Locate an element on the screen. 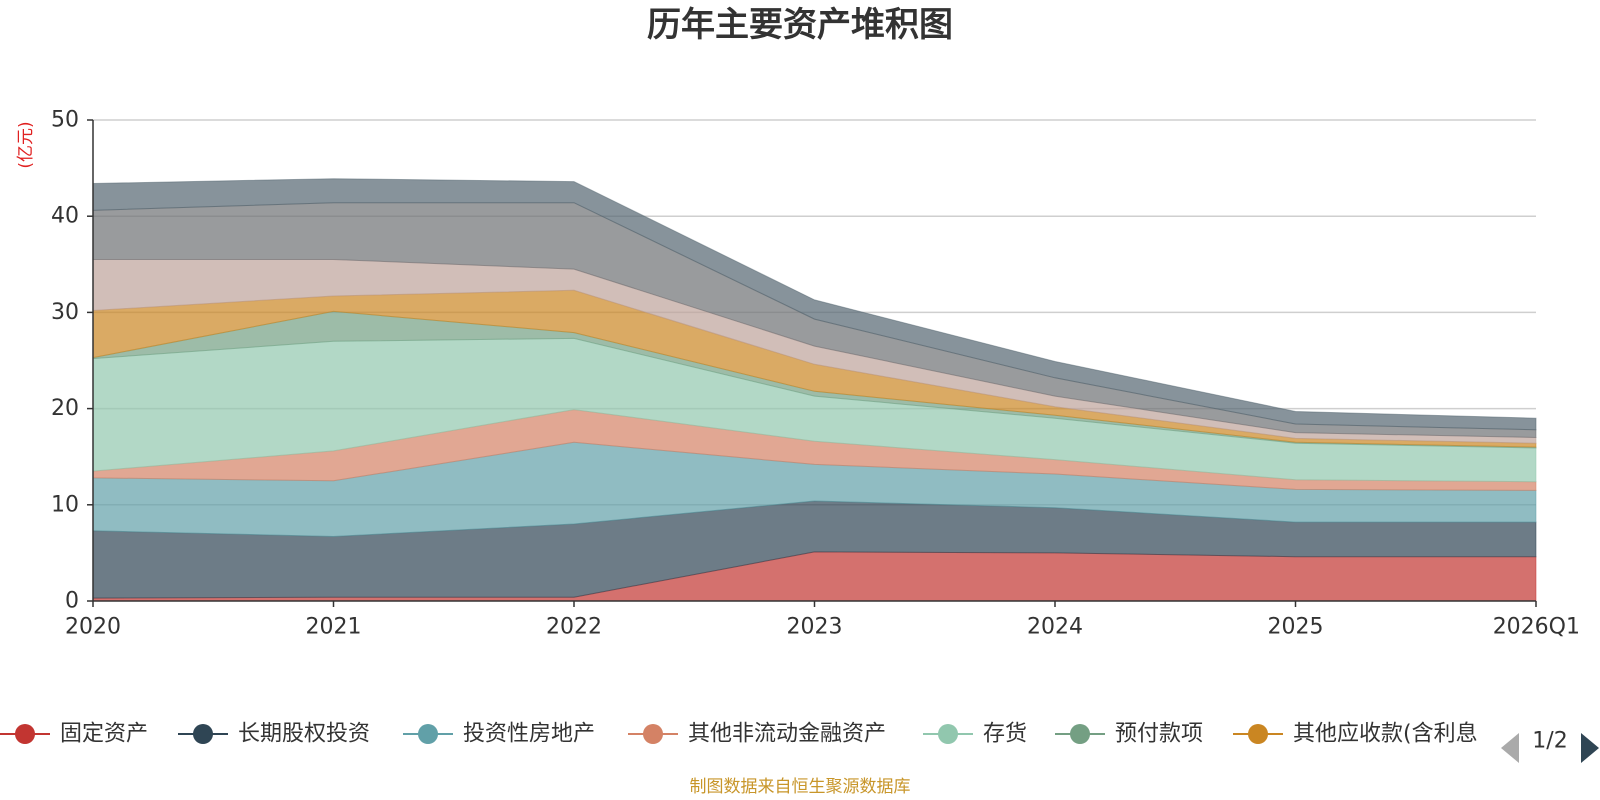 This screenshot has height=800, width=1600. x-tick-label: 2025 is located at coordinates (1296, 627).